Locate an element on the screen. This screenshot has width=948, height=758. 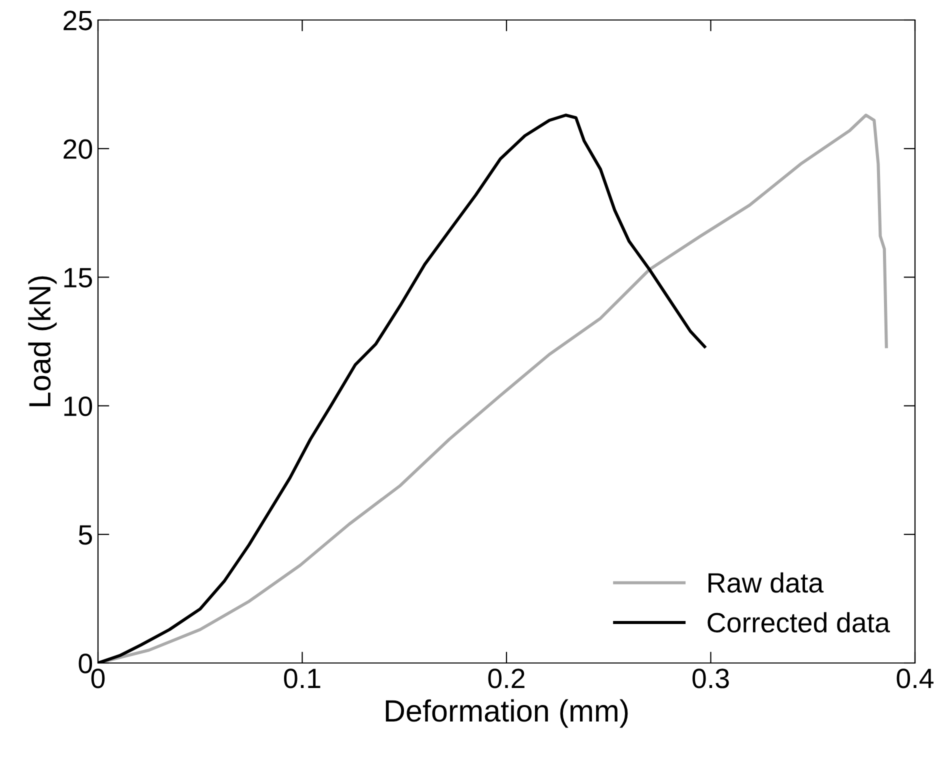
legend-label: Raw data is located at coordinates (766, 582).